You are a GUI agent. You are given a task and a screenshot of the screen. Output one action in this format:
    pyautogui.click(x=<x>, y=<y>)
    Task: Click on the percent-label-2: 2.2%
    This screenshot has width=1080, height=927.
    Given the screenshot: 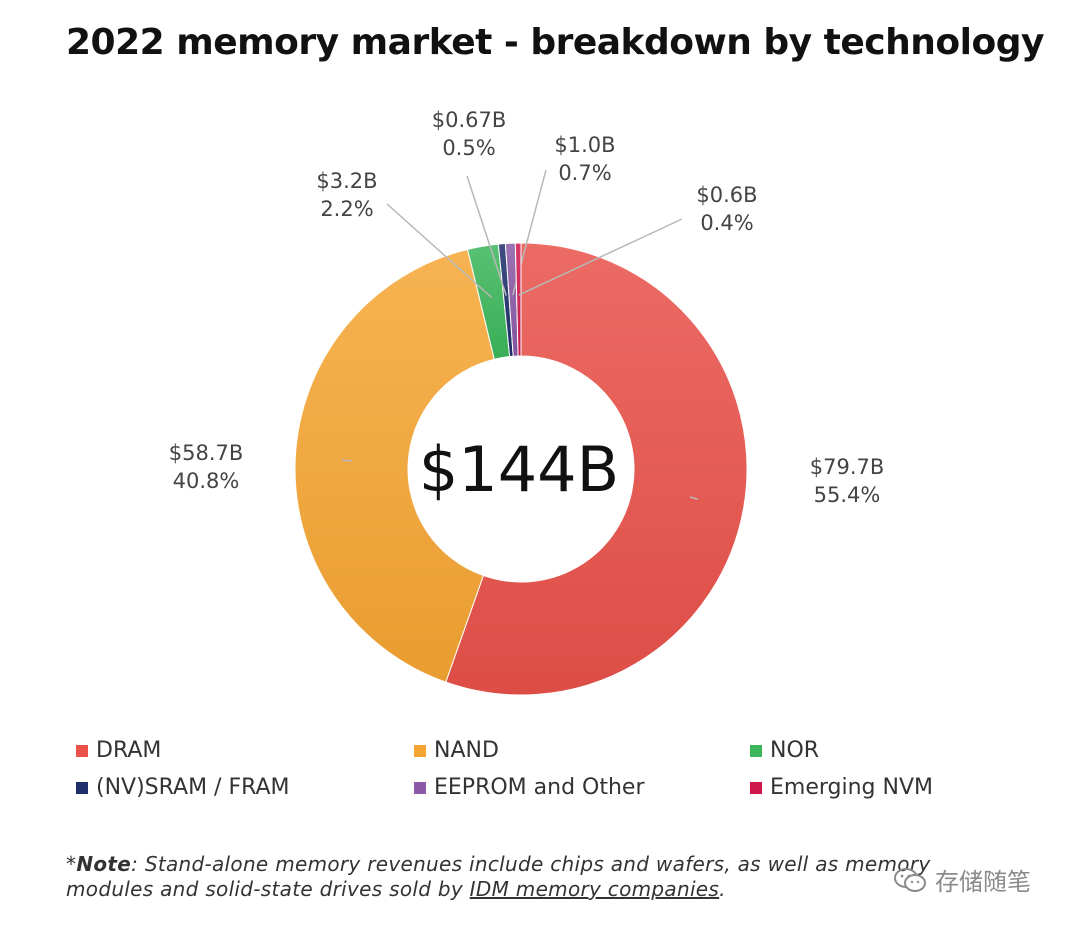 What is the action you would take?
    pyautogui.click(x=346, y=209)
    